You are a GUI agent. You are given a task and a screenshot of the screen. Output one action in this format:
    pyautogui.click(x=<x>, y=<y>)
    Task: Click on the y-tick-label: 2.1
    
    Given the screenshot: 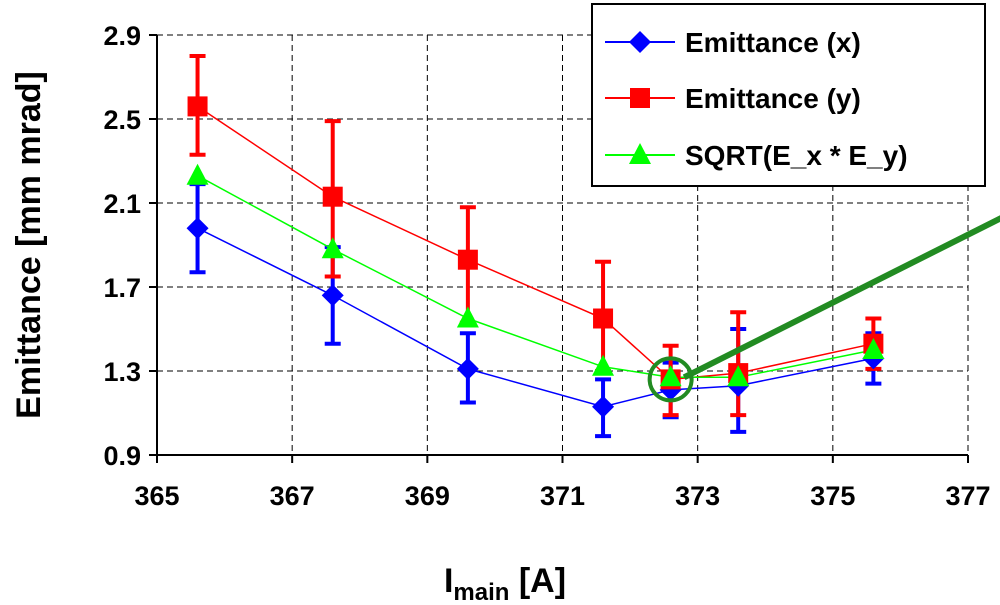 What is the action you would take?
    pyautogui.click(x=122, y=204)
    